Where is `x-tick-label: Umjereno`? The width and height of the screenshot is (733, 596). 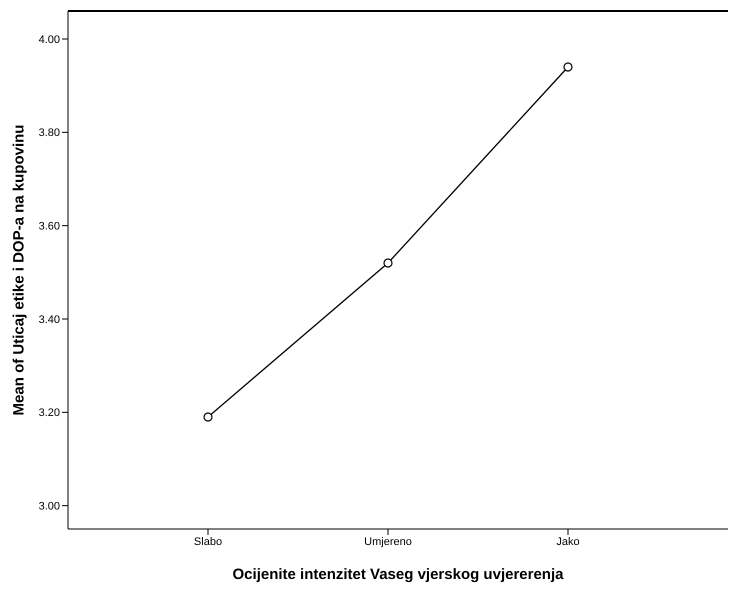 x-tick-label: Umjereno is located at coordinates (388, 542).